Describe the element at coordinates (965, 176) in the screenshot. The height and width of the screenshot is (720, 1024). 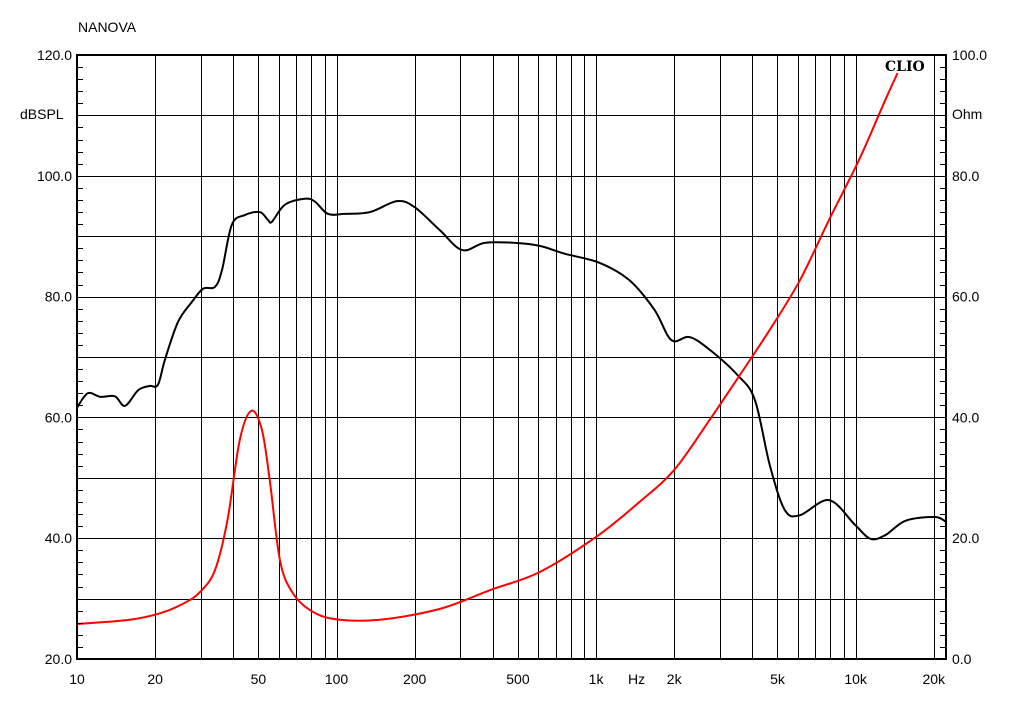
I see `y2-tick-label: 80.0` at that location.